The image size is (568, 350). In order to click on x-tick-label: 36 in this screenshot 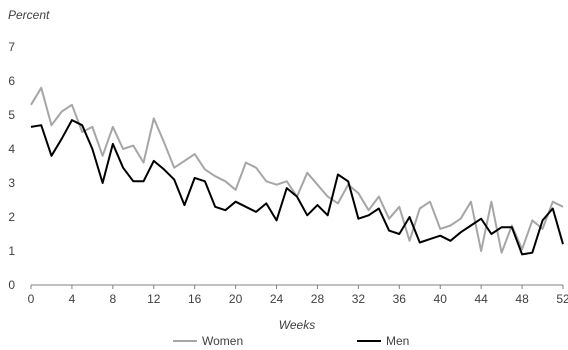, I will do `click(400, 299)`.